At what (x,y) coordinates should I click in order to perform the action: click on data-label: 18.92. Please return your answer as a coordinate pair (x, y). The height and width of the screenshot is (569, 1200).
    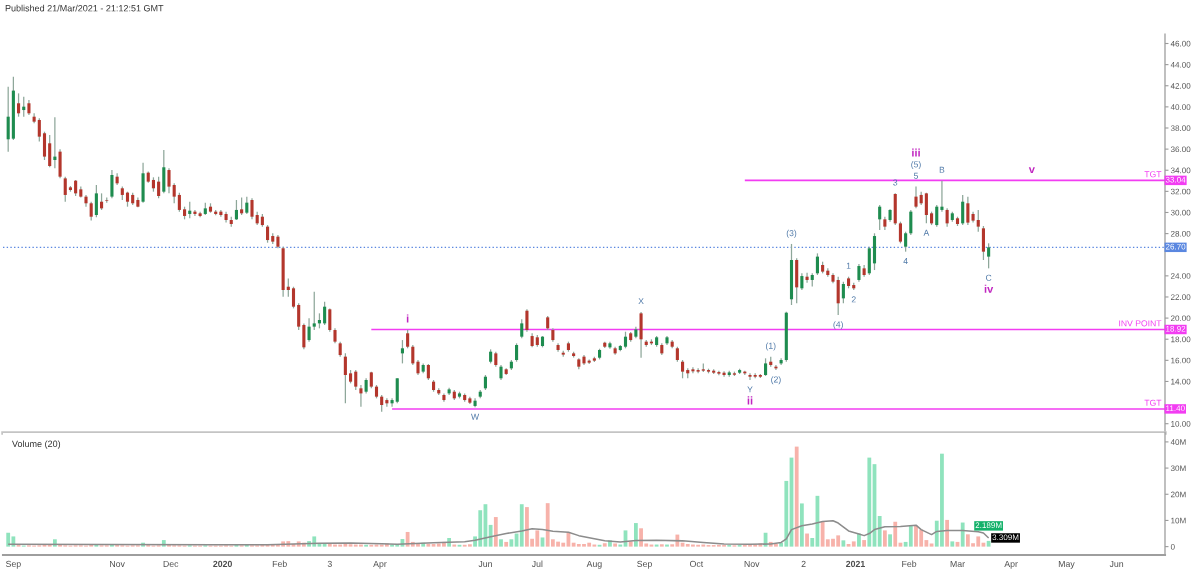
    Looking at the image, I should click on (1176, 328).